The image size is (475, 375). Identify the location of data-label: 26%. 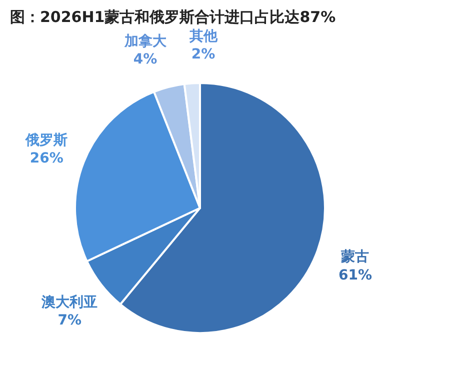
(47, 158).